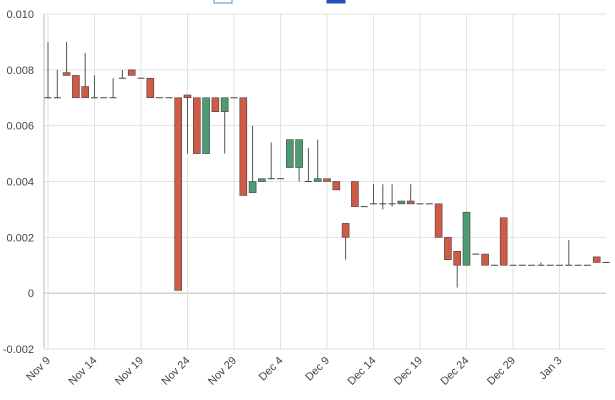 The height and width of the screenshot is (400, 615). I want to click on y-axis: -0.002 0 0.002 0.004 0.006 0.008 0.010, so click(24, 182).